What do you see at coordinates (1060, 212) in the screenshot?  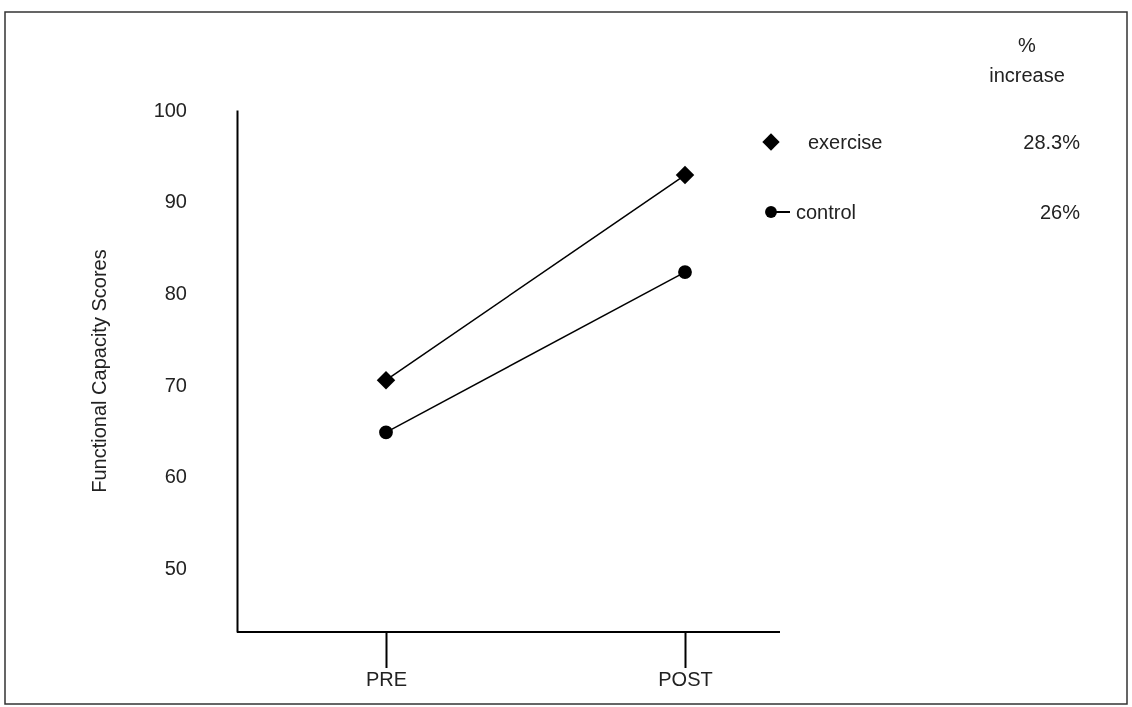 I see `text: 26%` at bounding box center [1060, 212].